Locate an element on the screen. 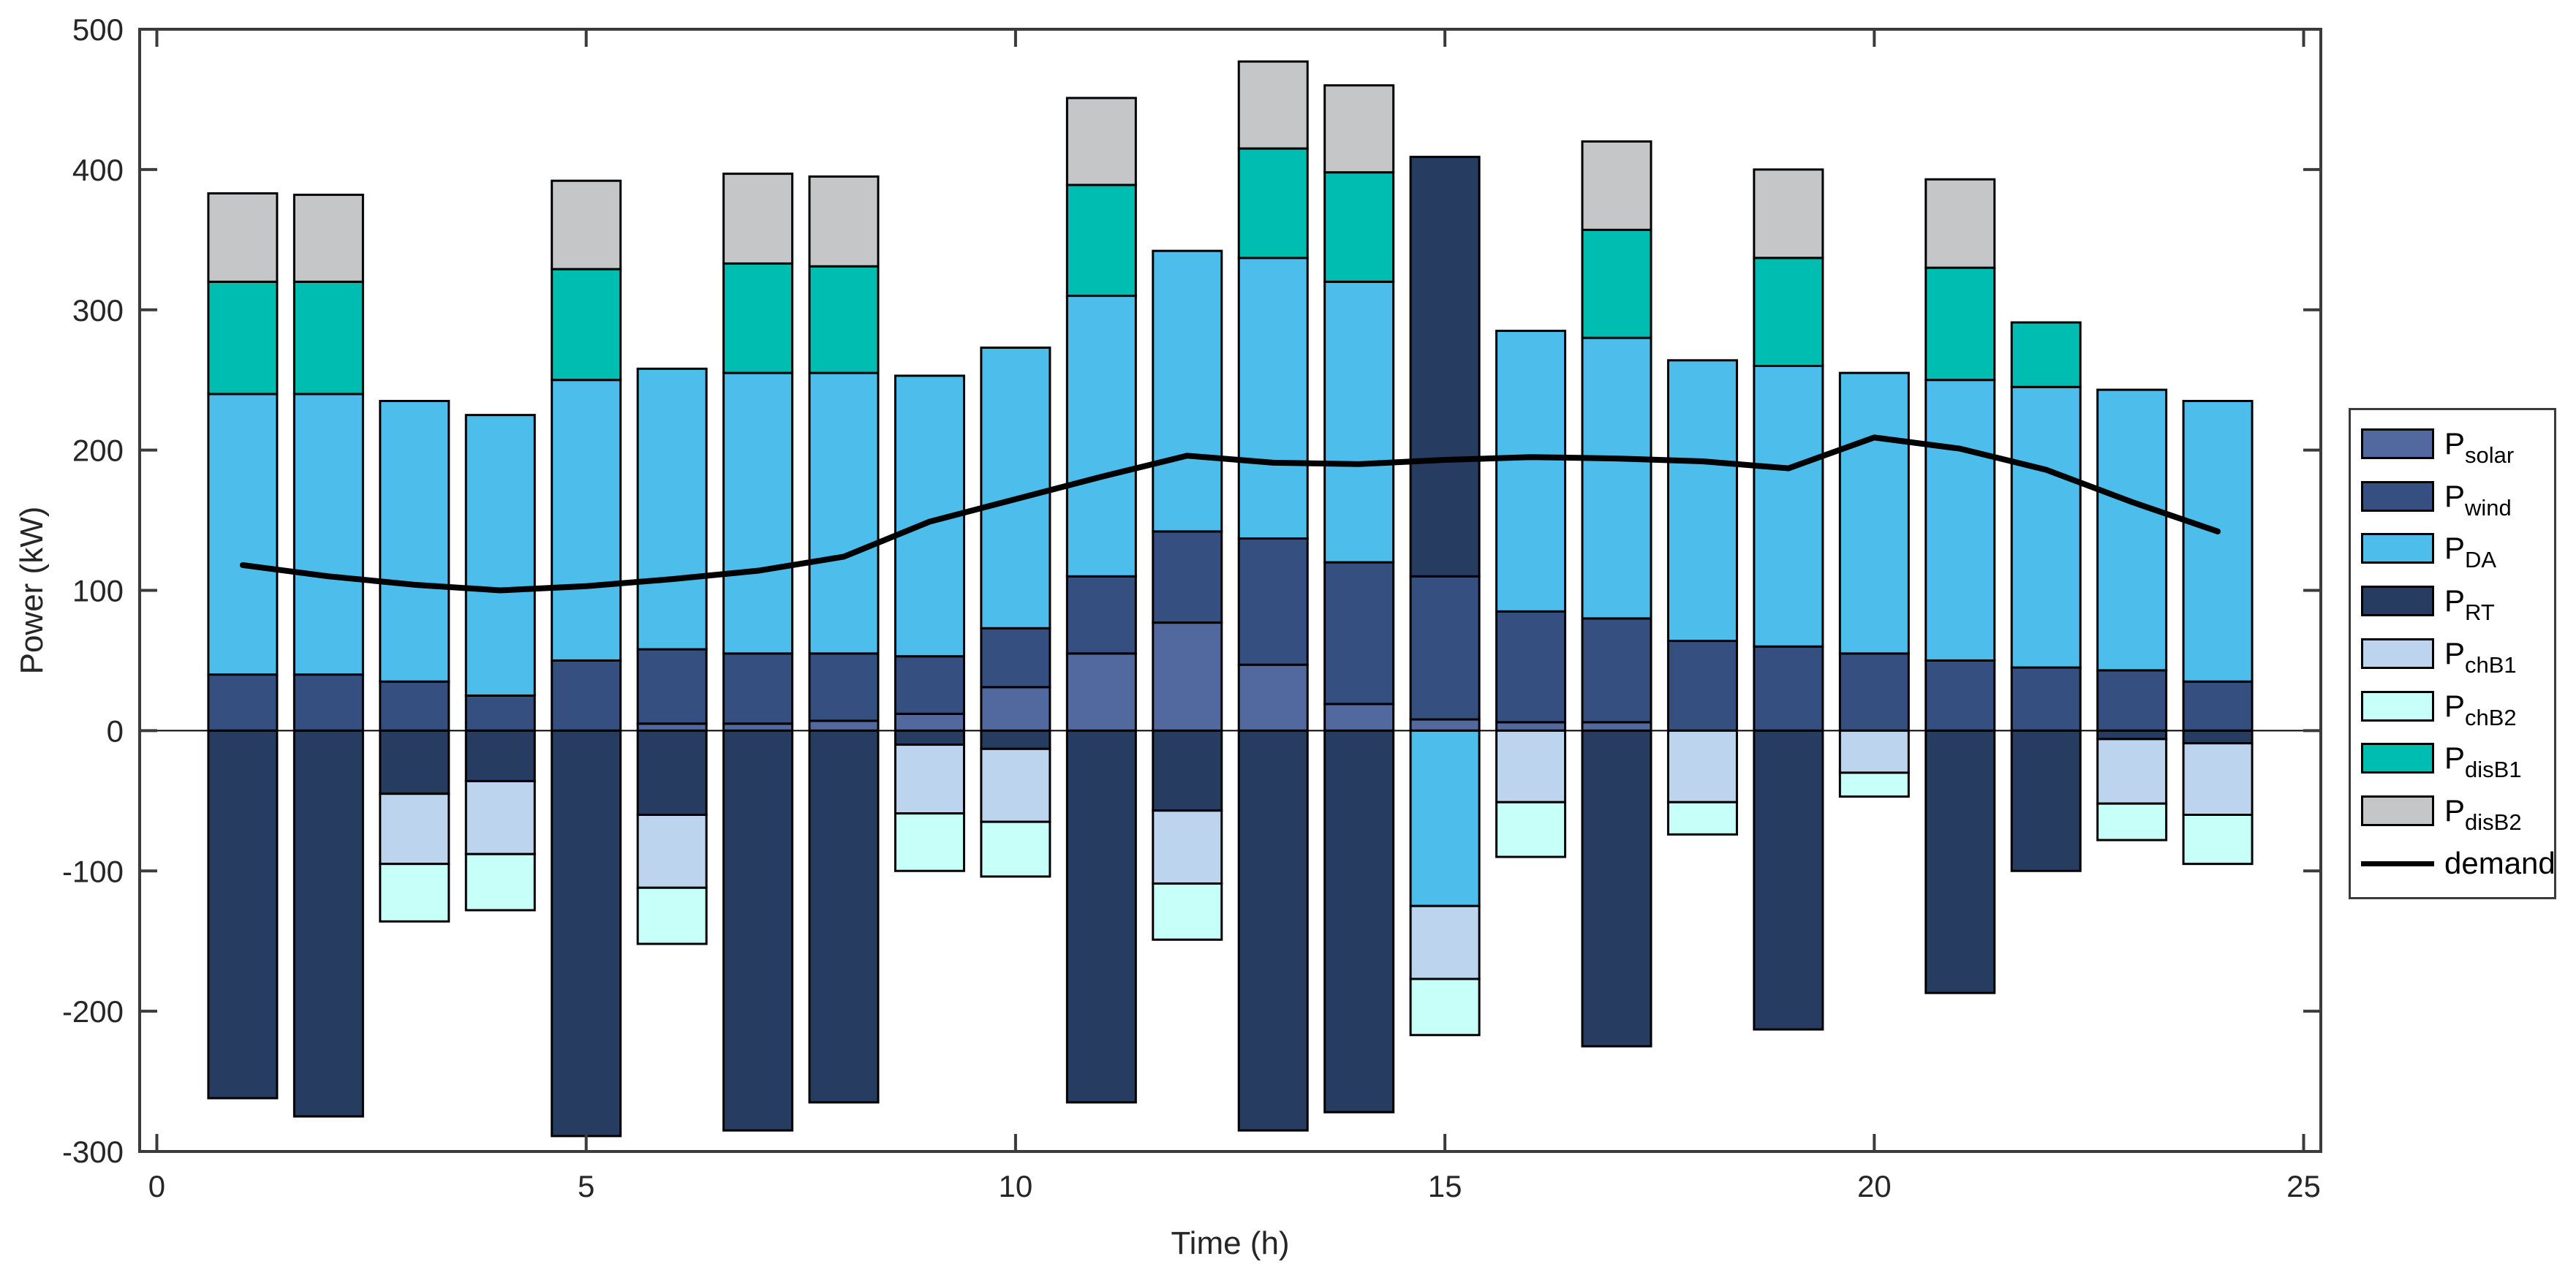 The width and height of the screenshot is (2576, 1267). bar-segment-P_chB2-h4 is located at coordinates (500, 882).